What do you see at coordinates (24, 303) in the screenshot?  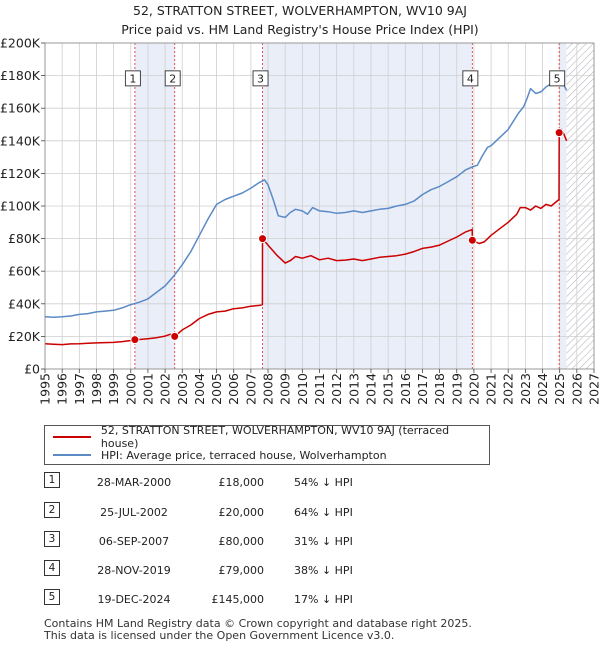 I see `y-tick-label: £40K` at bounding box center [24, 303].